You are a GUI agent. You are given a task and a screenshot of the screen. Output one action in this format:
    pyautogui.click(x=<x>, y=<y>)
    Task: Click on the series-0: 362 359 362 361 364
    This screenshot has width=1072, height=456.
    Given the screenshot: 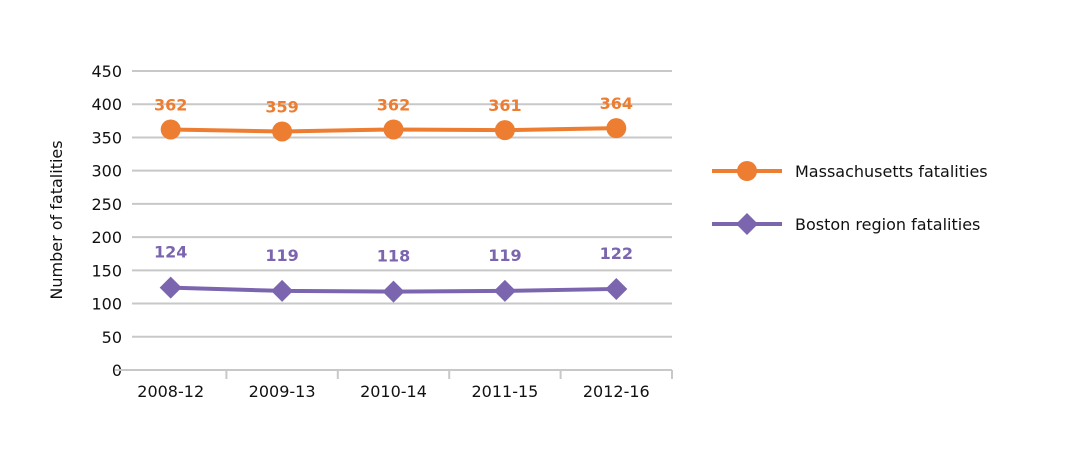 What is the action you would take?
    pyautogui.click(x=393, y=118)
    